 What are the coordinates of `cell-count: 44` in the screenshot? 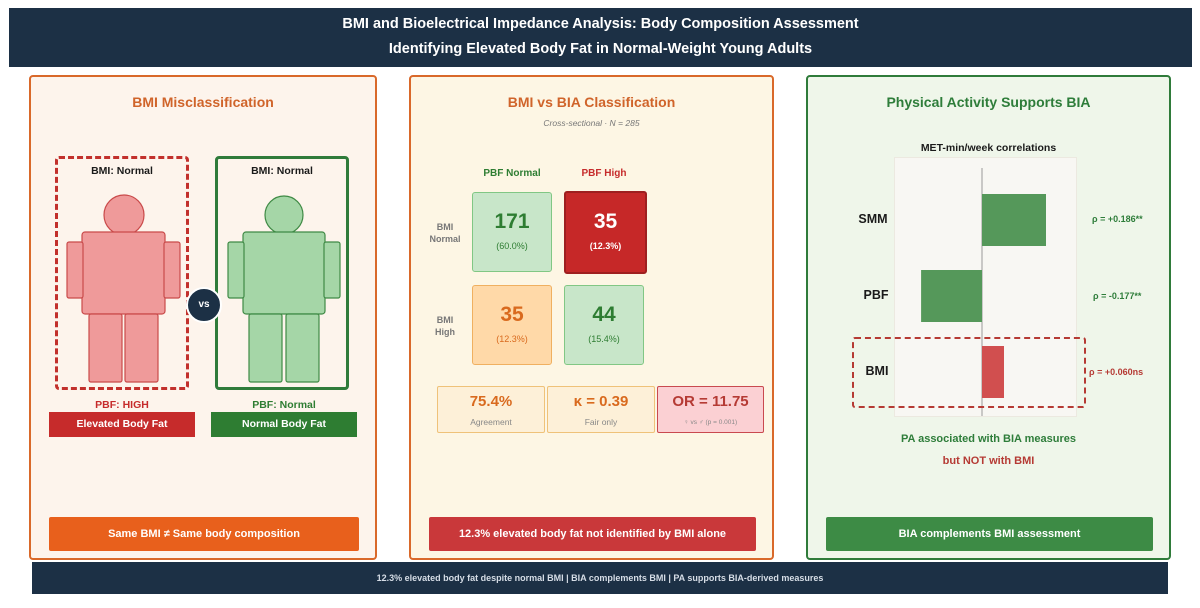 It's located at (604, 314).